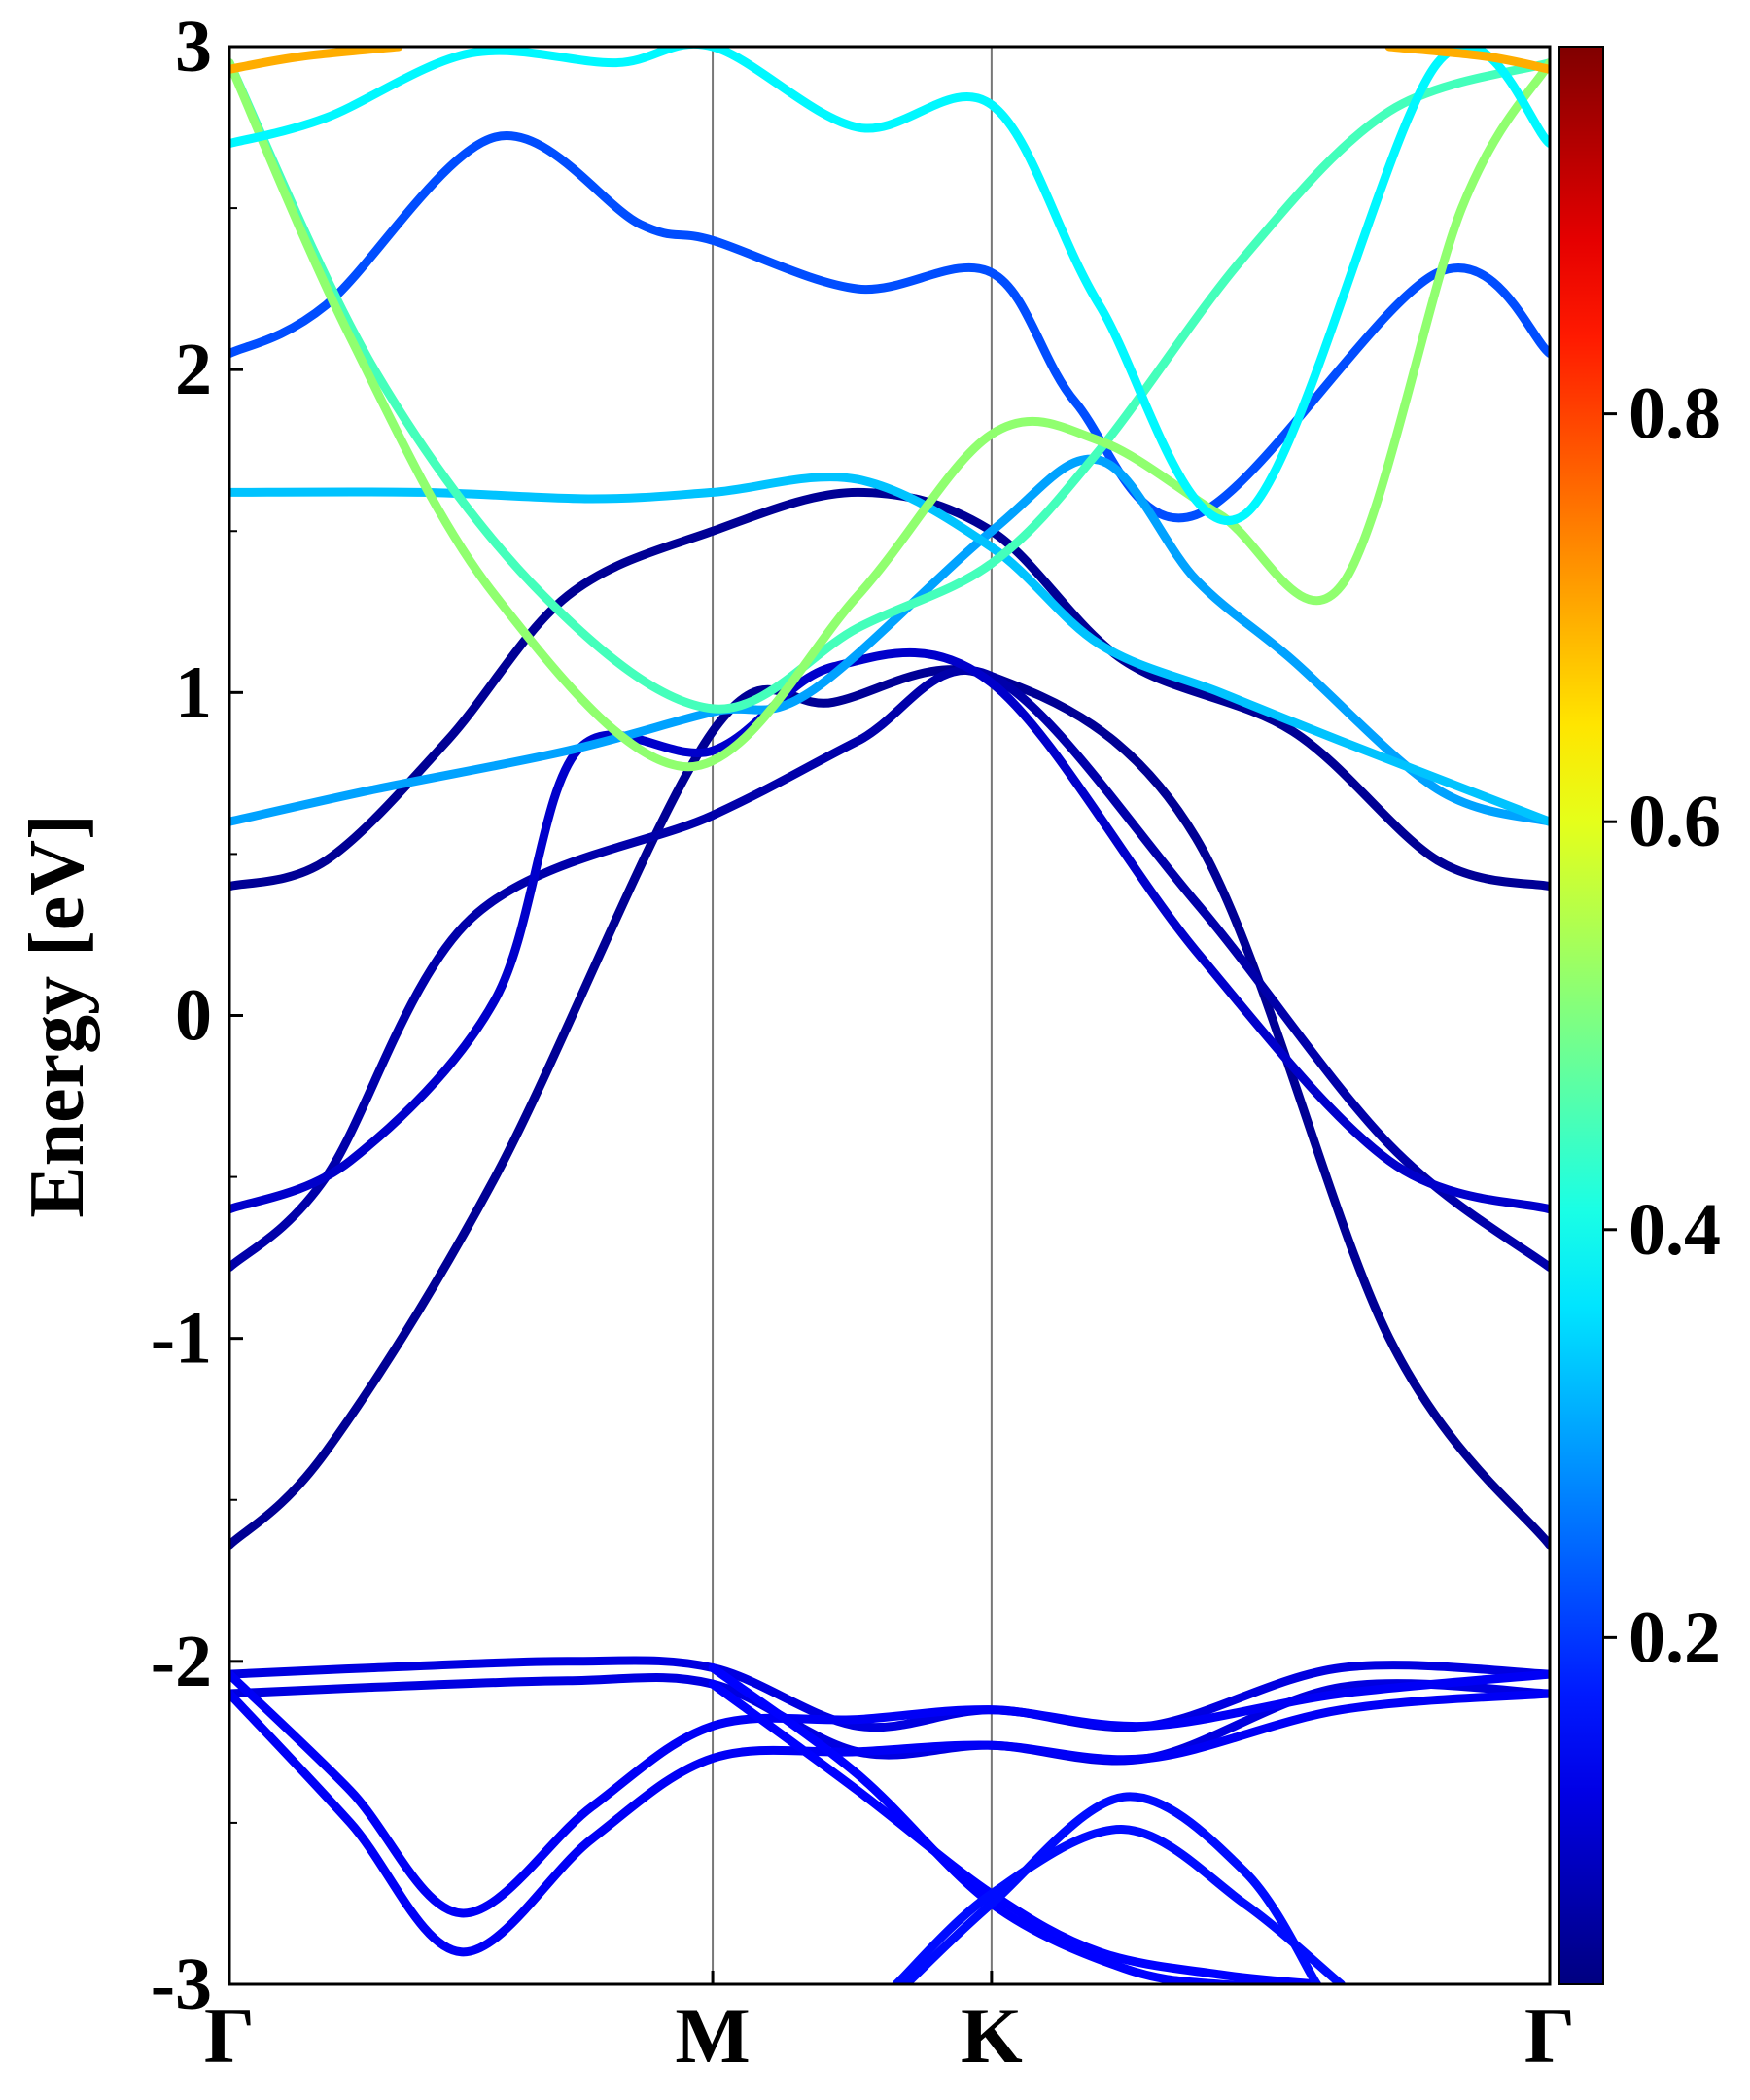 Image resolution: width=1750 pixels, height=2100 pixels. What do you see at coordinates (1674, 821) in the screenshot?
I see `colorbar-tick-label: 0.6` at bounding box center [1674, 821].